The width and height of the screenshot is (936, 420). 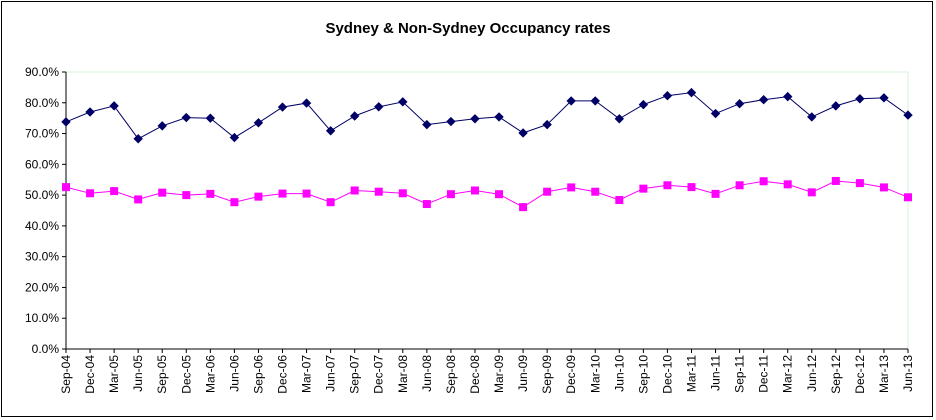 I want to click on x-tick-label: Sep-07, so click(x=355, y=374).